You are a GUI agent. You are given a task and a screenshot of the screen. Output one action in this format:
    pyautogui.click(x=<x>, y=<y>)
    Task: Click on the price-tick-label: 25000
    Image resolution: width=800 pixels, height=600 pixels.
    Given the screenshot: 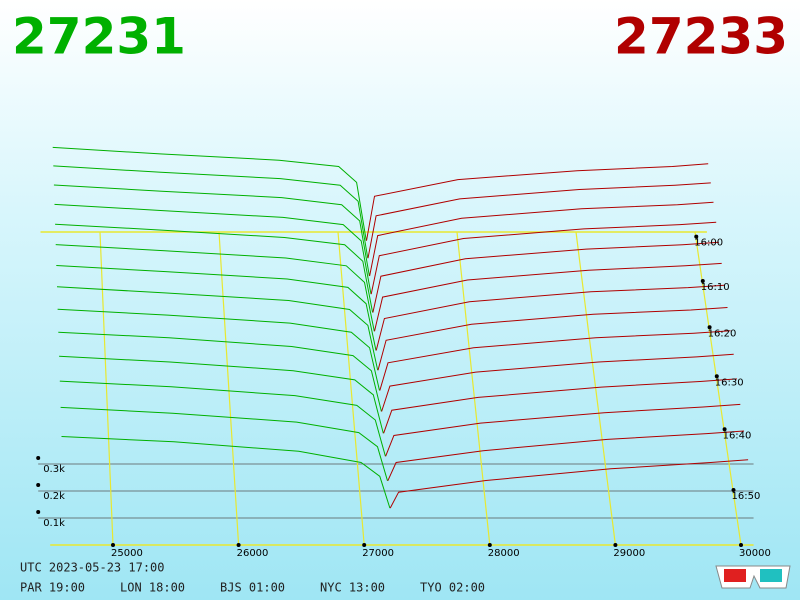 What is the action you would take?
    pyautogui.click(x=127, y=553)
    